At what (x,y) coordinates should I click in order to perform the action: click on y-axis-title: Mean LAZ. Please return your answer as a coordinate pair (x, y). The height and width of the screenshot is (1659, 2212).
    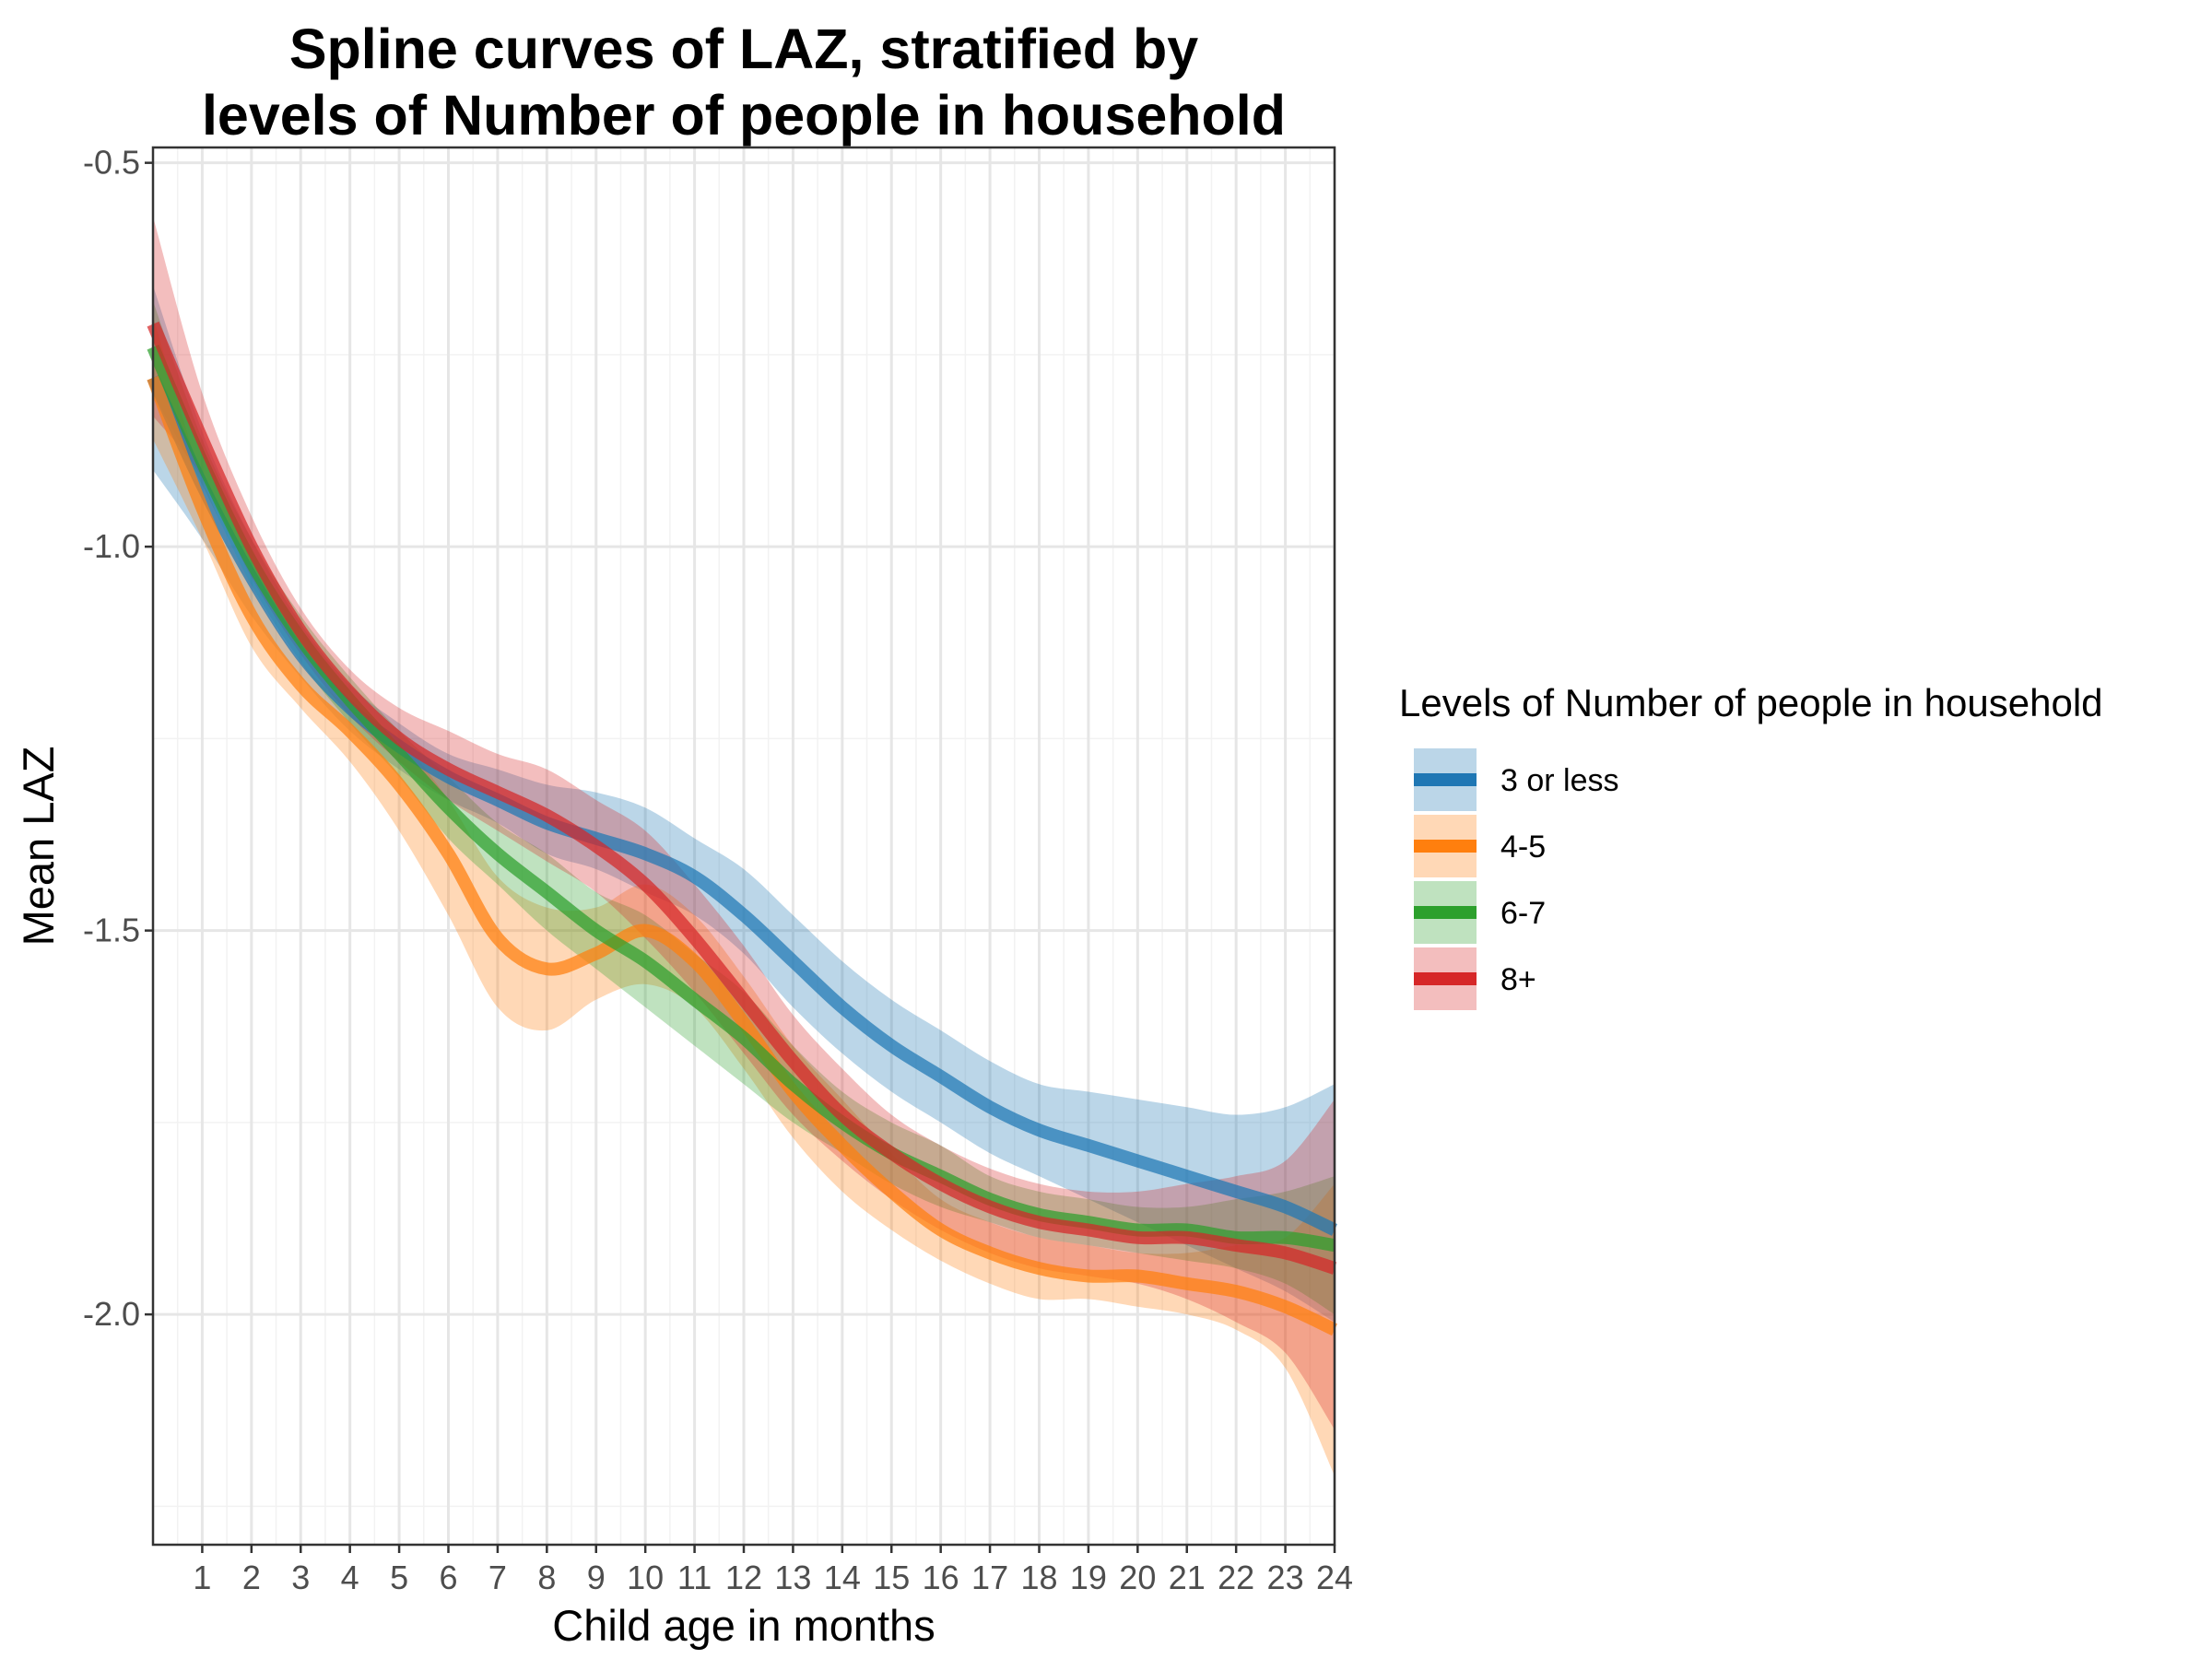
    Looking at the image, I should click on (38, 847).